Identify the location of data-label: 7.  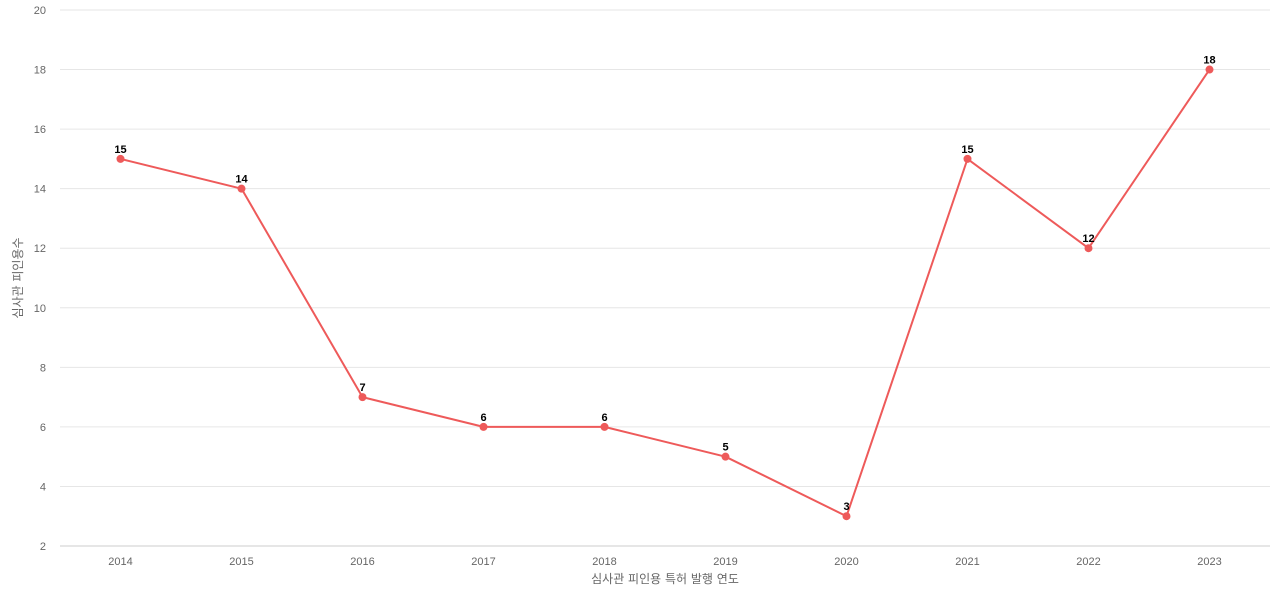
(362, 388).